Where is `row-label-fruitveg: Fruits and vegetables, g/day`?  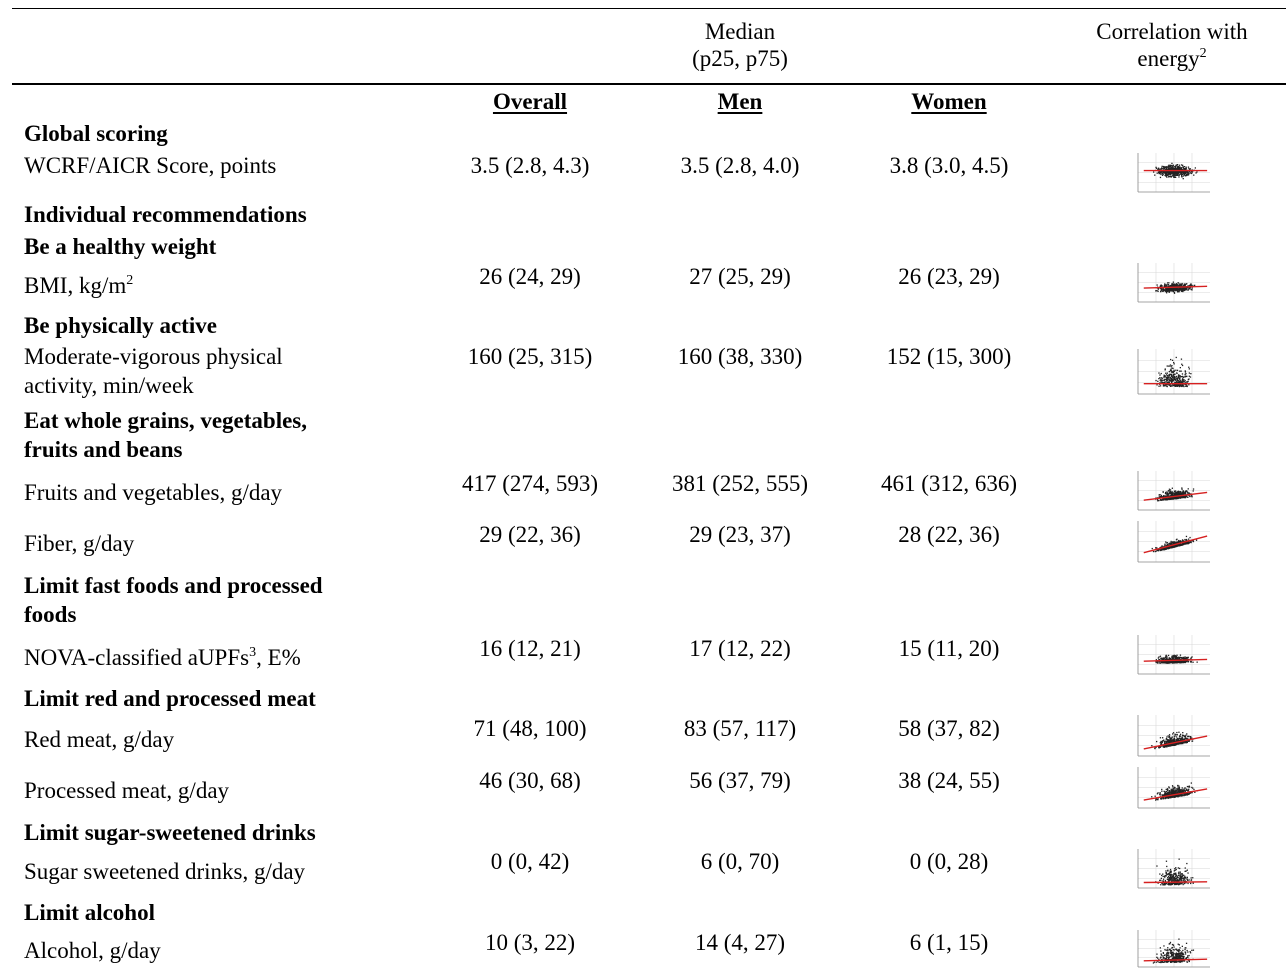
row-label-fruitveg: Fruits and vegetables, g/day is located at coordinates (153, 492).